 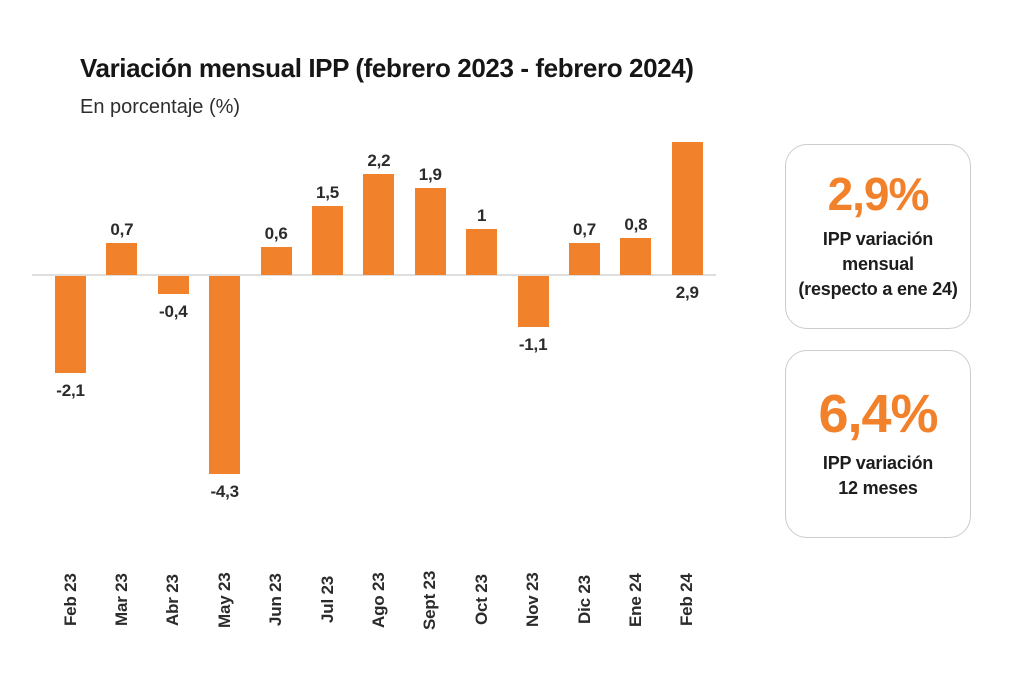 What do you see at coordinates (224, 600) in the screenshot?
I see `x-axis-label: May 23` at bounding box center [224, 600].